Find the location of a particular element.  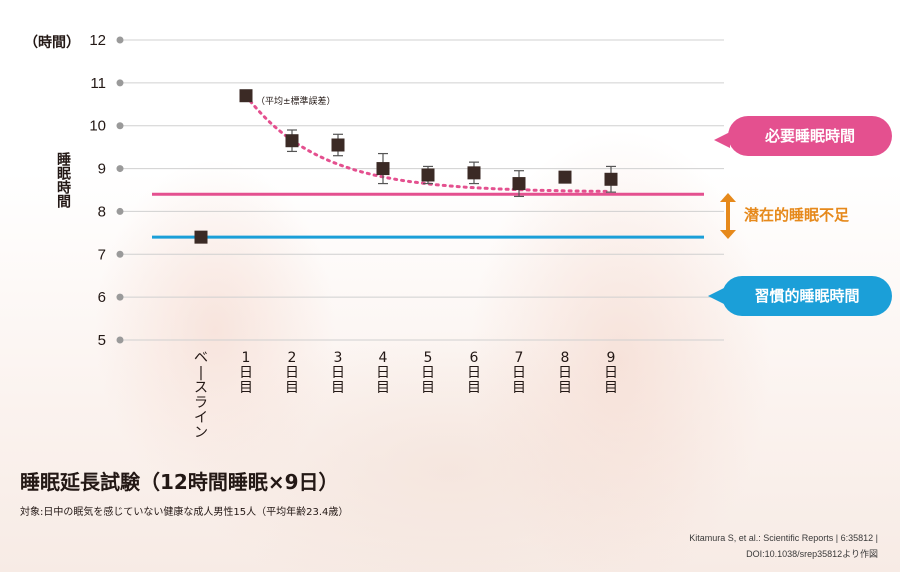

y-tick-label: 11 is located at coordinates (98, 83).